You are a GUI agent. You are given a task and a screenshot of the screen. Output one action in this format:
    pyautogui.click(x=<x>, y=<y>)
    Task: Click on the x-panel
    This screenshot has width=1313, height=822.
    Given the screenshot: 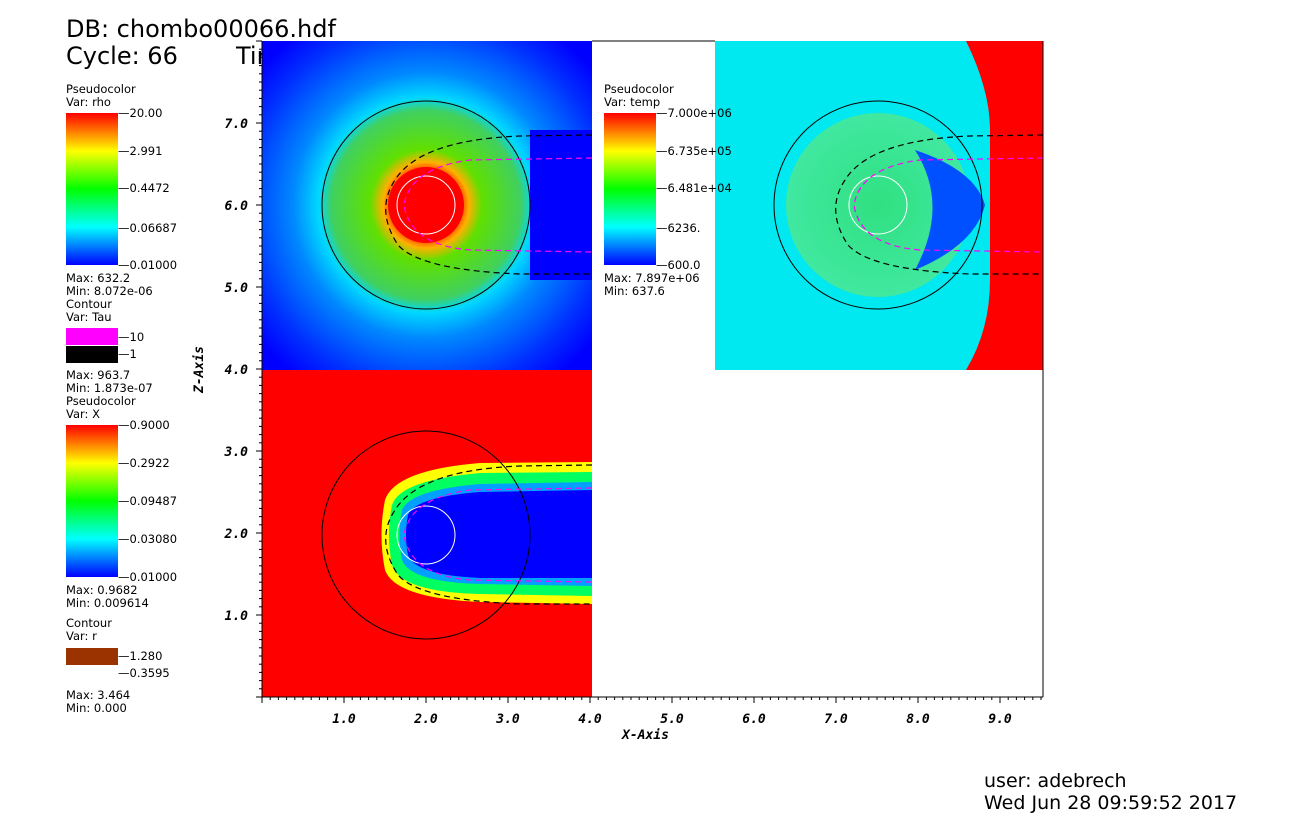 What is the action you would take?
    pyautogui.click(x=427, y=533)
    